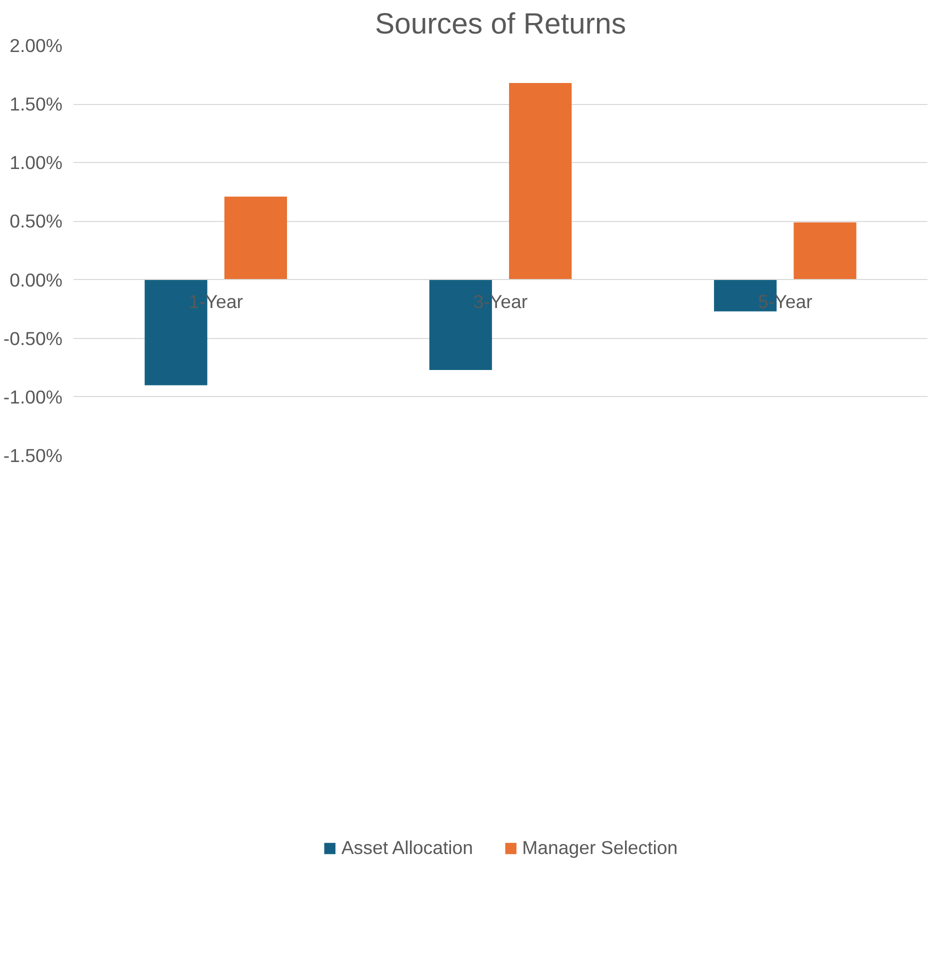 This screenshot has width=937, height=975. I want to click on chart-title: Sources of Returns, so click(500, 24).